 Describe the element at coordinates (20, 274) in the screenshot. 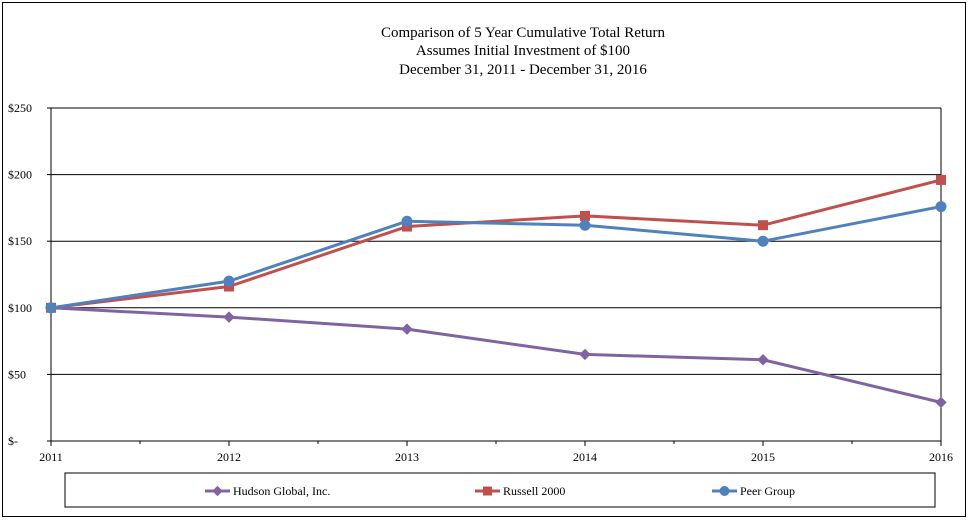

I see `y-axis-labels: $- $50 $100 $150 $200 $250` at that location.